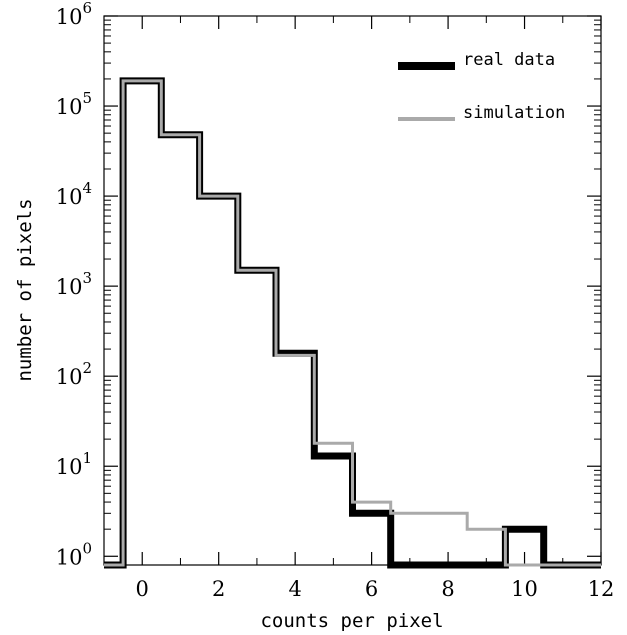 This screenshot has width=627, height=635. What do you see at coordinates (514, 113) in the screenshot?
I see `legend-label: simulation` at bounding box center [514, 113].